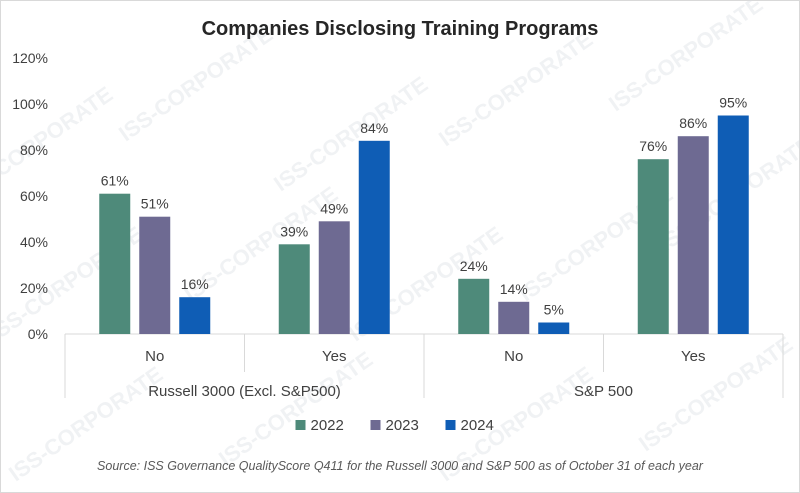 The image size is (800, 493). Describe the element at coordinates (34, 288) in the screenshot. I see `y-tick-label: 20%` at that location.